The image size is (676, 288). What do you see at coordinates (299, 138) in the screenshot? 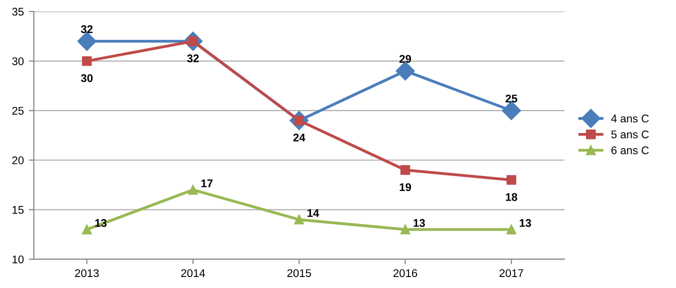
I see `data-label: 24` at bounding box center [299, 138].